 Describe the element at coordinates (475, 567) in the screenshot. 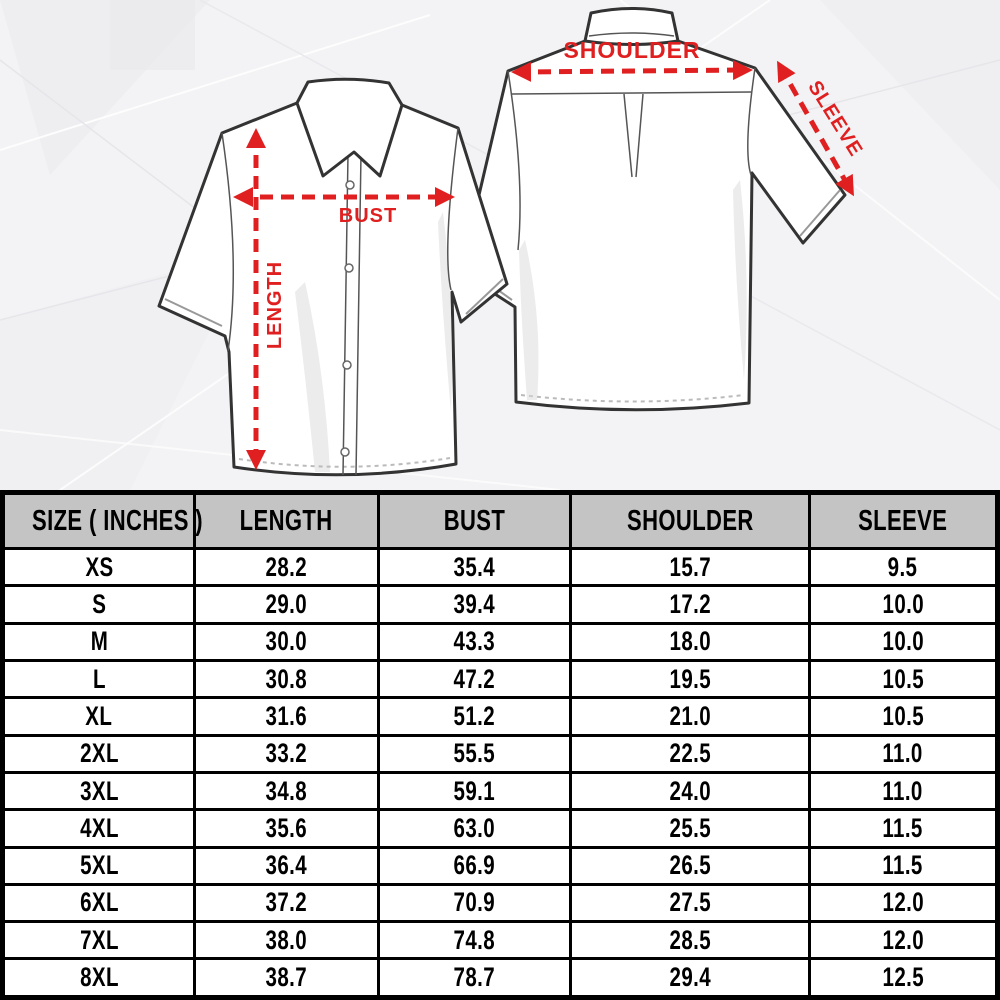

I see `bust-cell: 35.4` at that location.